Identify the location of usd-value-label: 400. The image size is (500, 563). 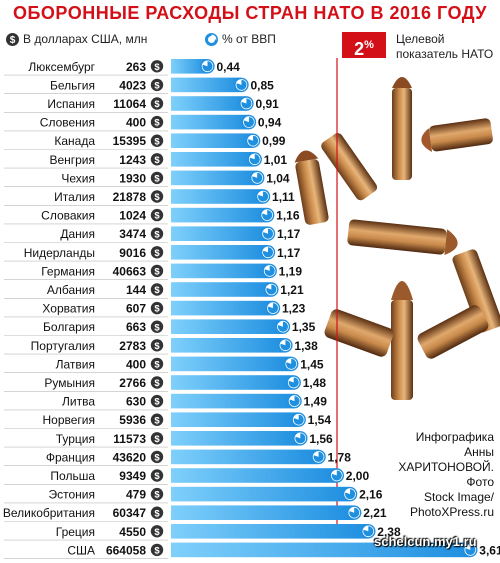
(136, 364).